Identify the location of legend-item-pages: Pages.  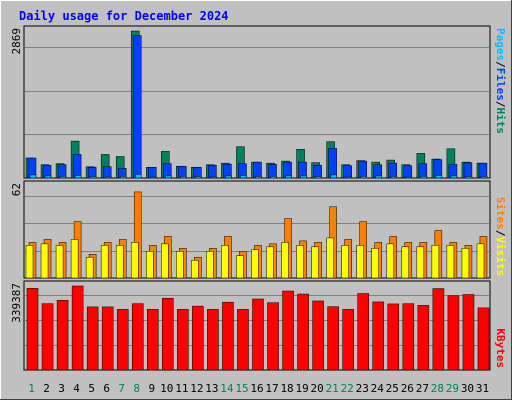
(500, 44).